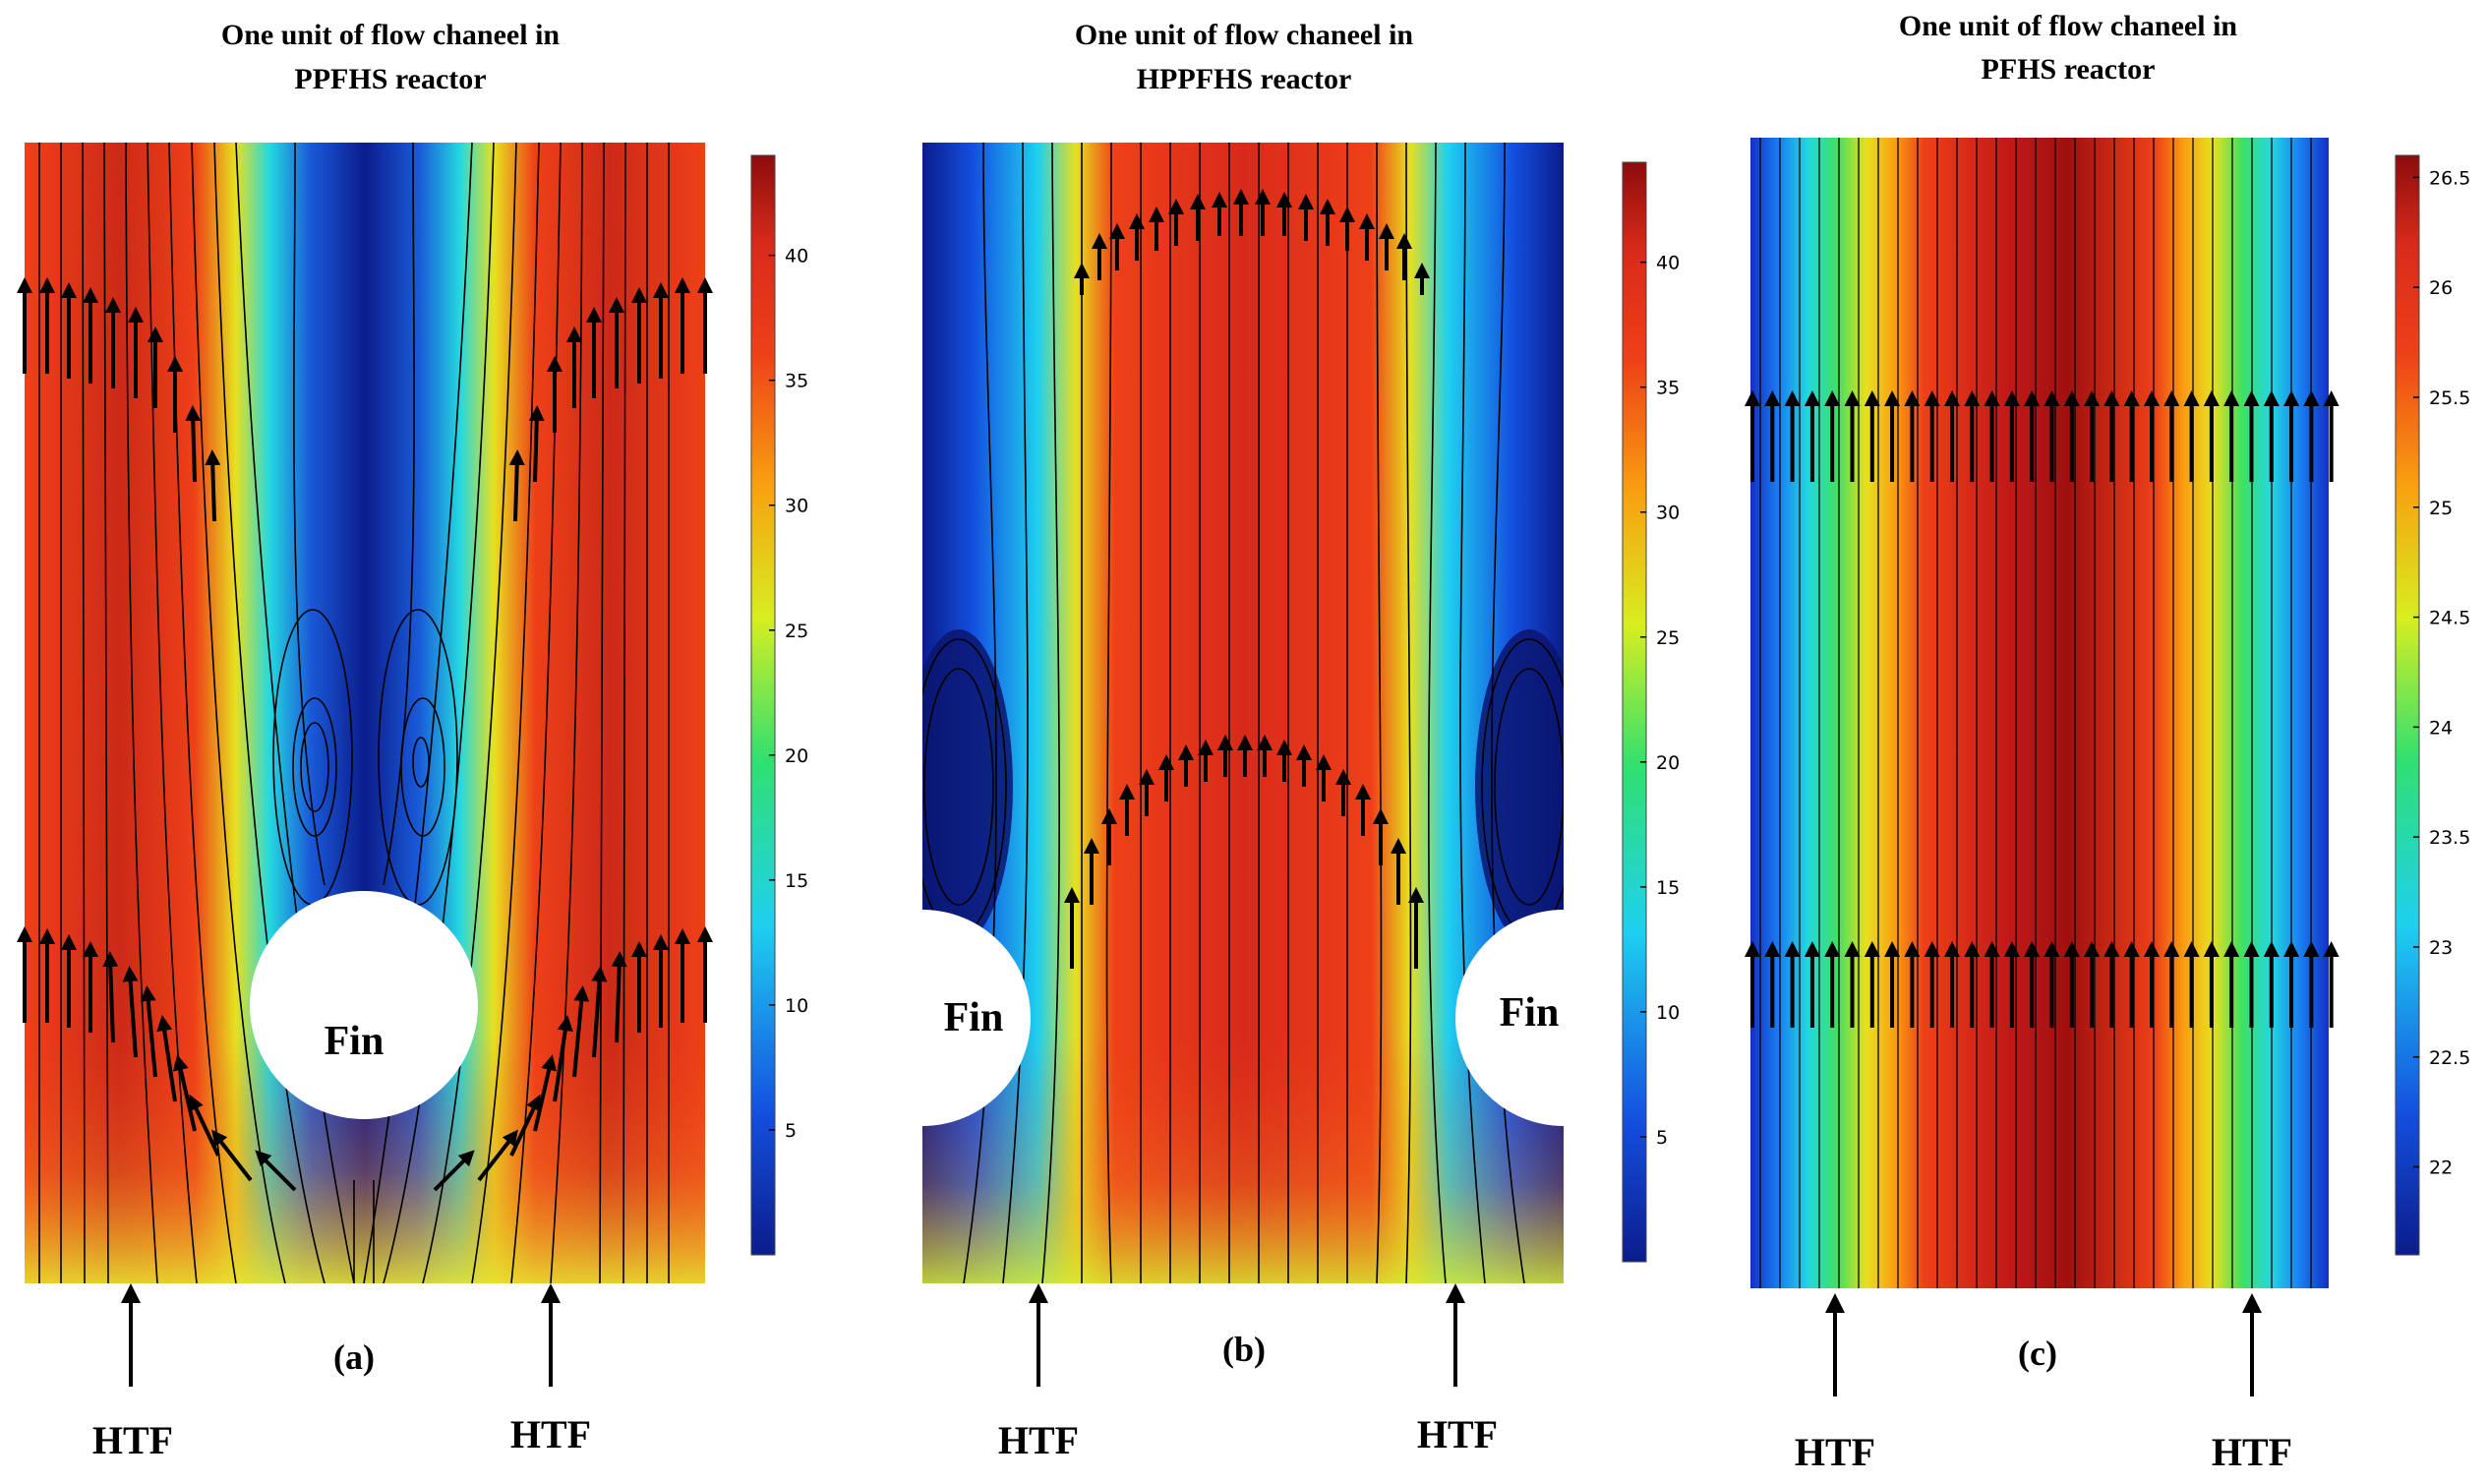 The height and width of the screenshot is (1484, 2487). Describe the element at coordinates (2449, 178) in the screenshot. I see `colorbar-tick-label: 26.5` at that location.